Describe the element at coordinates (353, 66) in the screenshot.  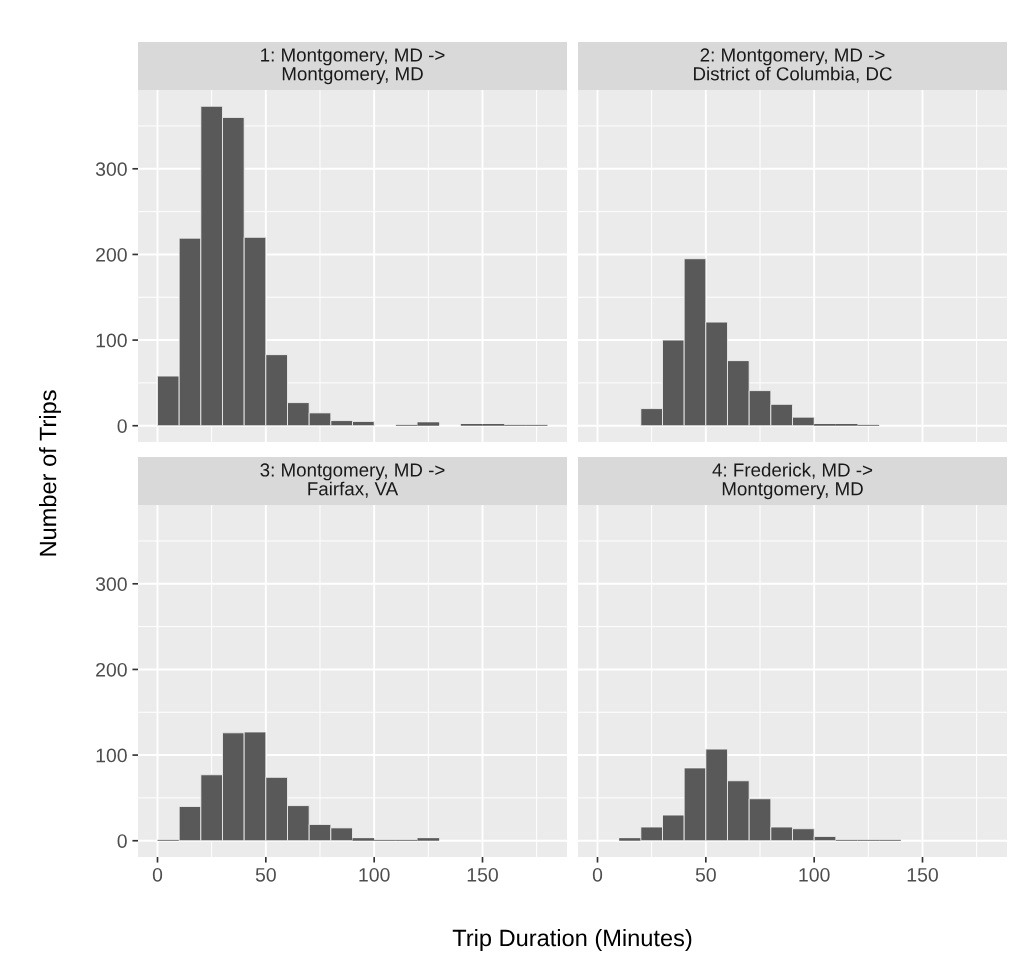
I see `chart-title: 1: Montgomery, MD -> Montgomery, MD` at that location.